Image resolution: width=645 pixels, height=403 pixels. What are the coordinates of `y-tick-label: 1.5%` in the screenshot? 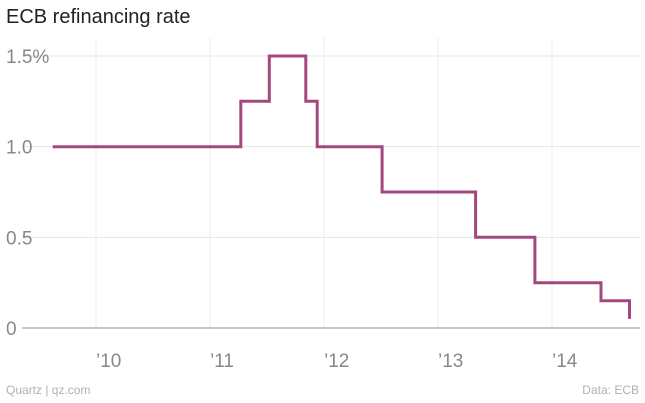 It's located at (27, 57).